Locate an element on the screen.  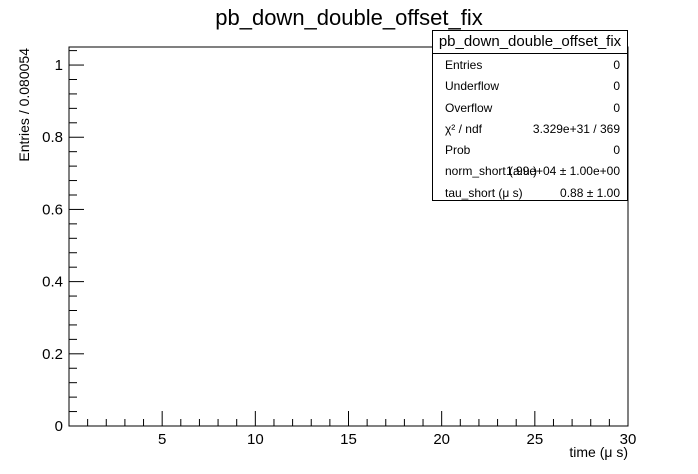
stats-row: norm_short (a.u.) 1.99e+04 ± 1.00e+00 is located at coordinates (530, 170).